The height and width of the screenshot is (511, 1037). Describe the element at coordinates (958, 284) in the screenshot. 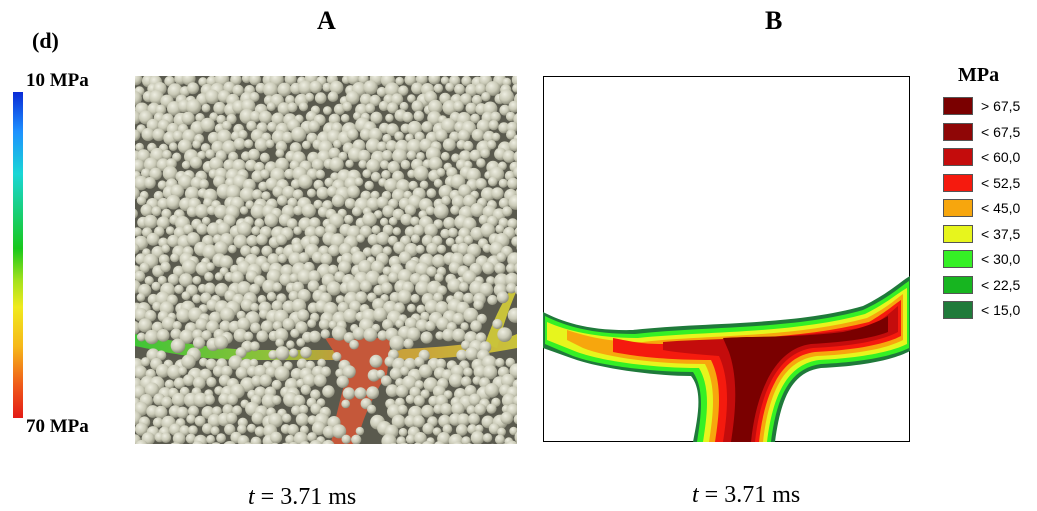

I see `legend-swatch` at that location.